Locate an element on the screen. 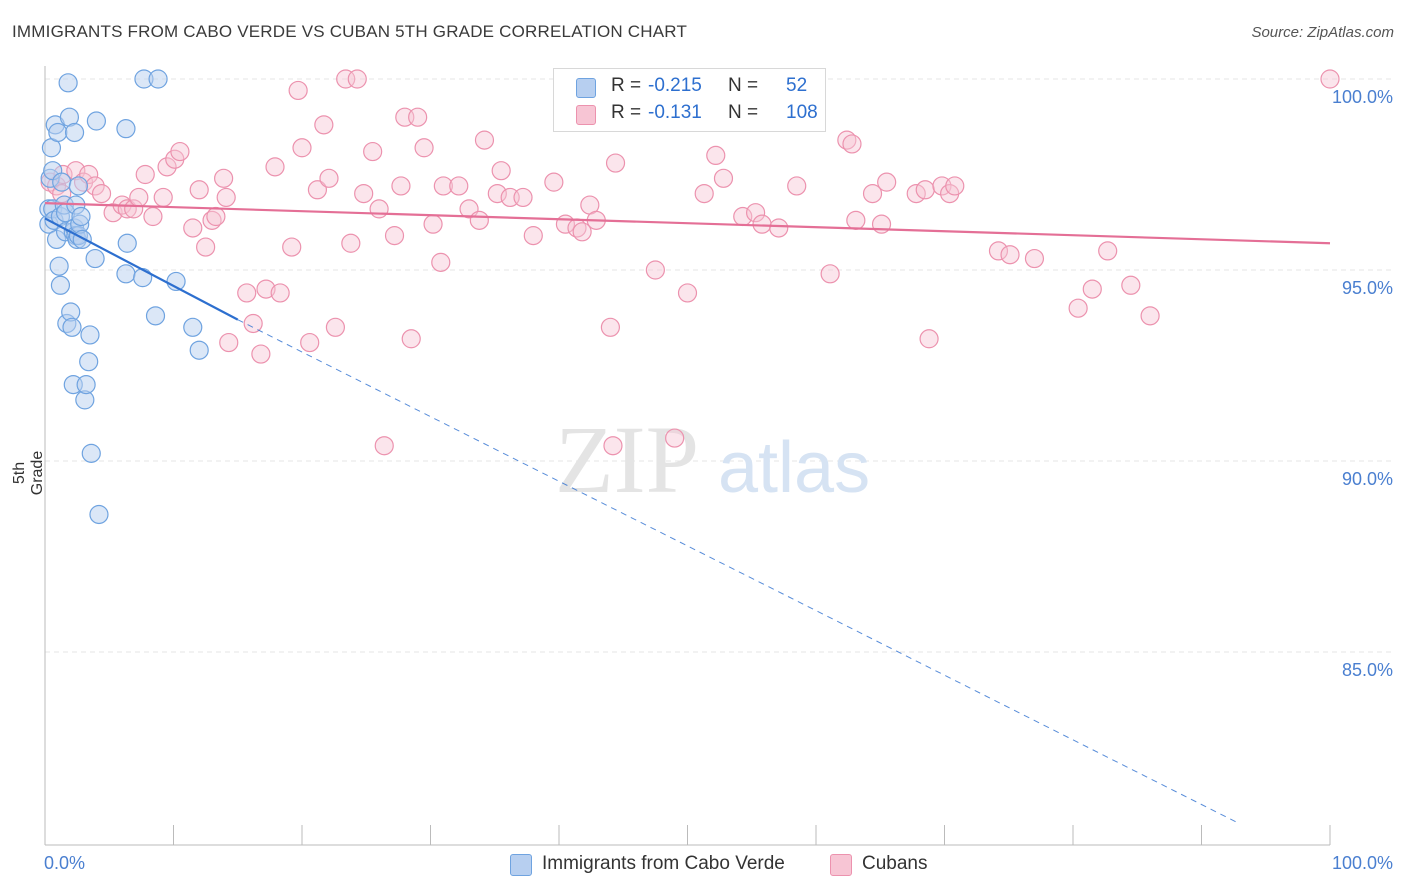 Image resolution: width=1406 pixels, height=892 pixels. legend-n-label: N = is located at coordinates (743, 85).